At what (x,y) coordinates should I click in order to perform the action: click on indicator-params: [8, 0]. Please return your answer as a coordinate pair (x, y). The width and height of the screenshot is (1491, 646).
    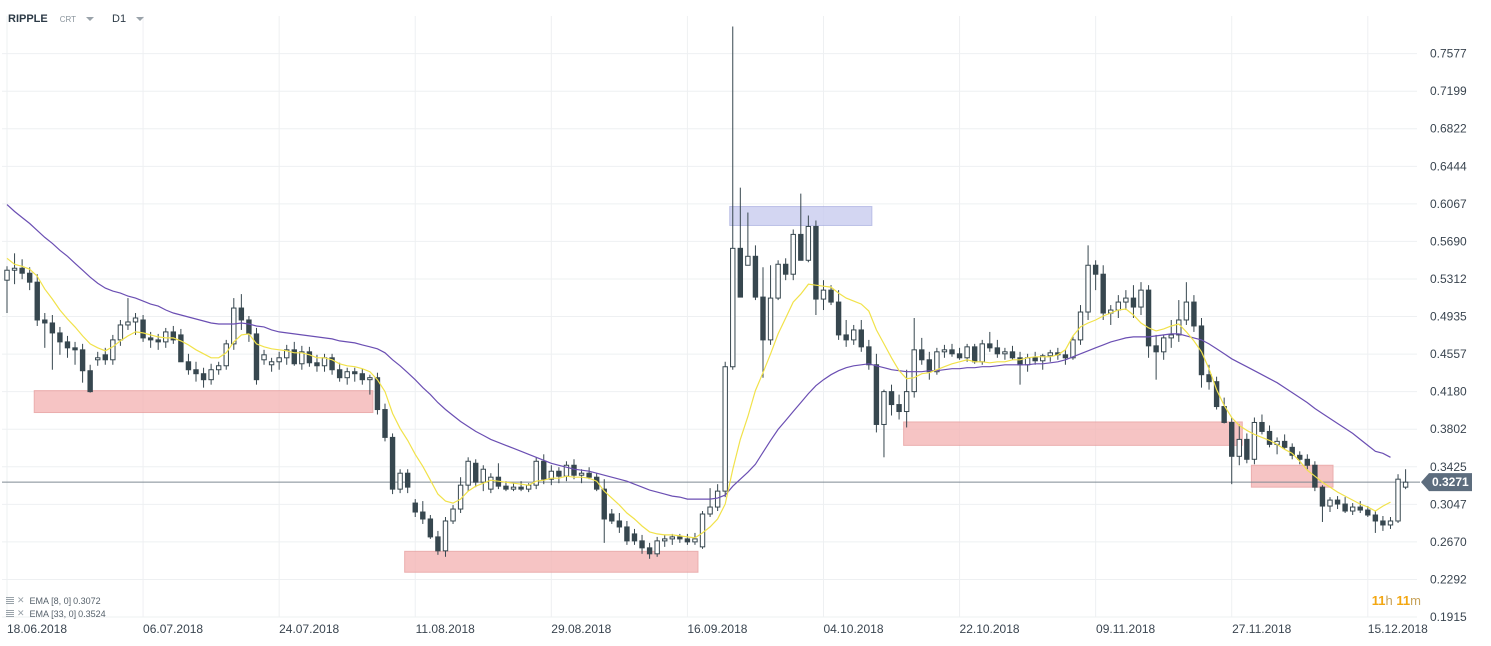
    Looking at the image, I should click on (61, 600).